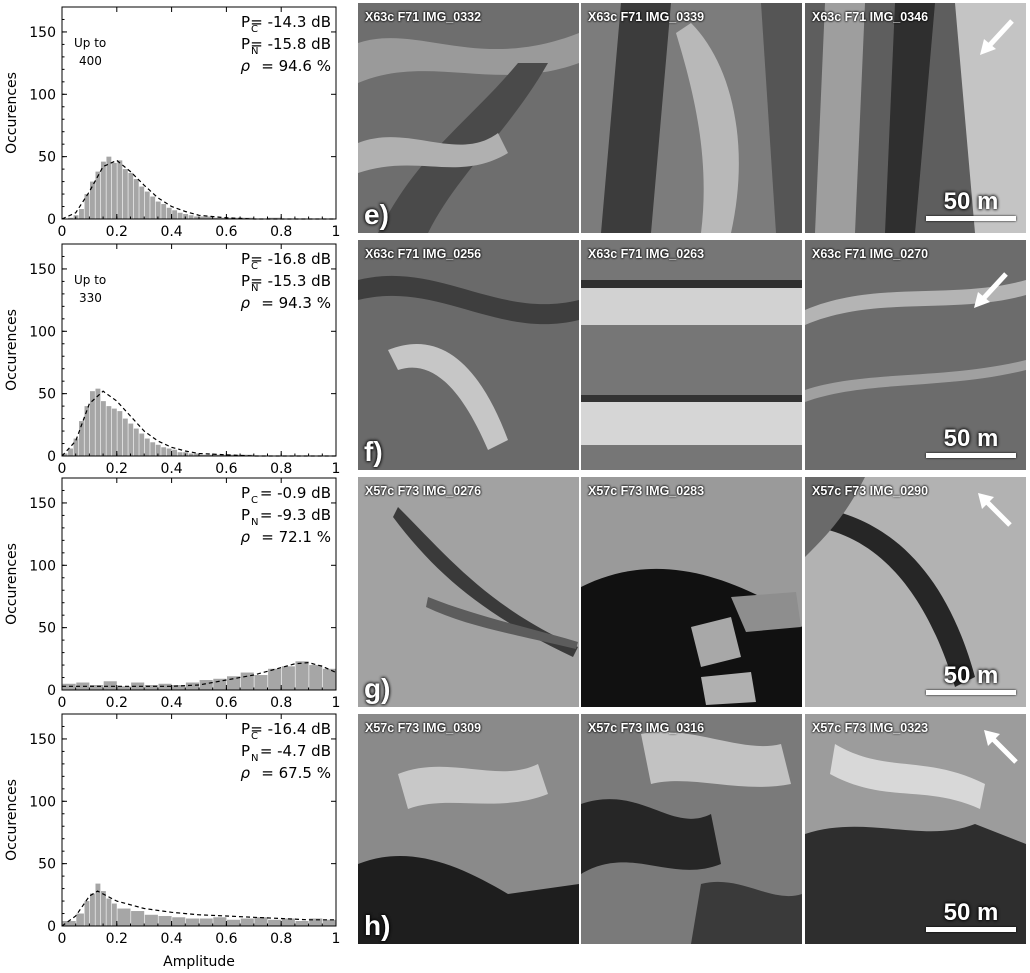  What do you see at coordinates (423, 491) in the screenshot?
I see `image-label: X57c F73 IMG_0276` at bounding box center [423, 491].